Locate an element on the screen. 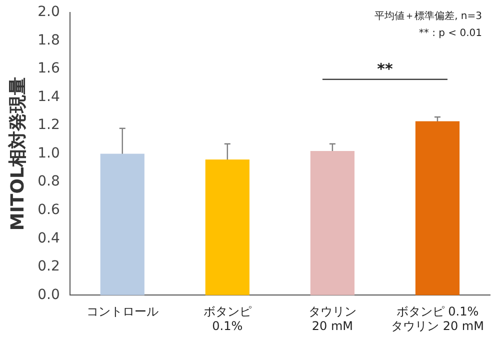 The image size is (500, 344). x-tick-label: ボタンピ 0.1% is located at coordinates (227, 318).